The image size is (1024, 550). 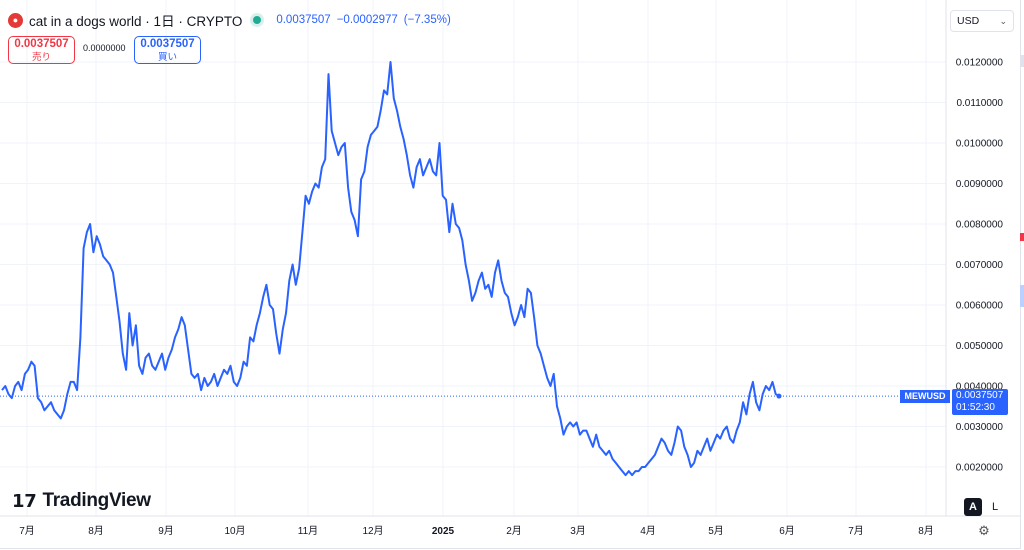 I want to click on x-tick-label: 11月, so click(x=308, y=531).